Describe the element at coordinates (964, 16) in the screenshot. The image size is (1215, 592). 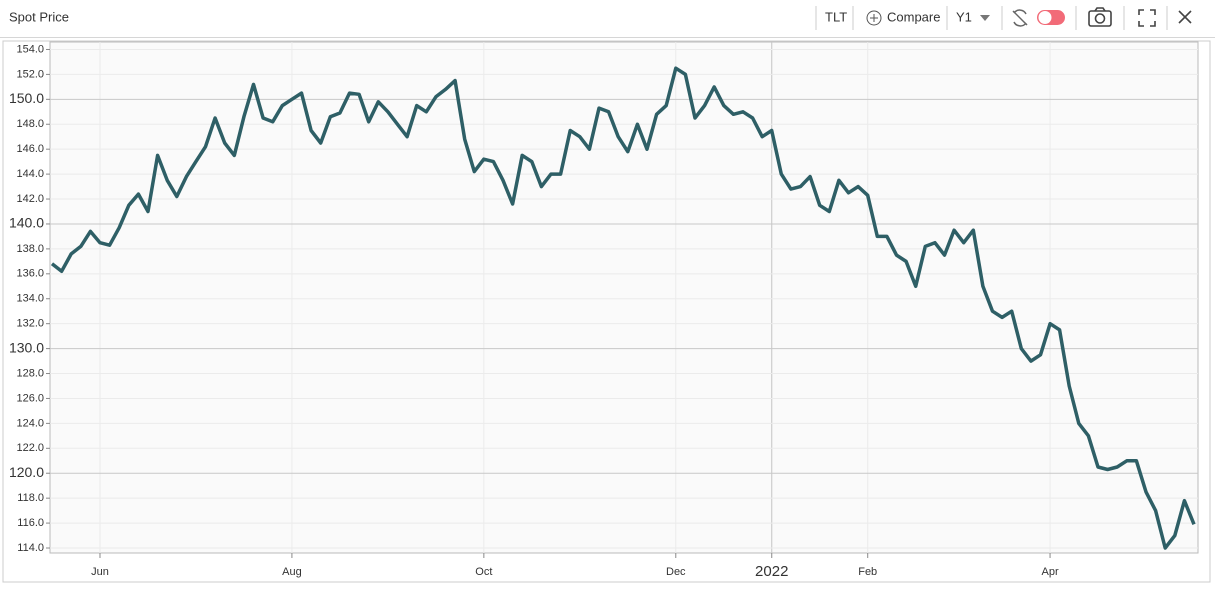
I see `range-select: Y1` at that location.